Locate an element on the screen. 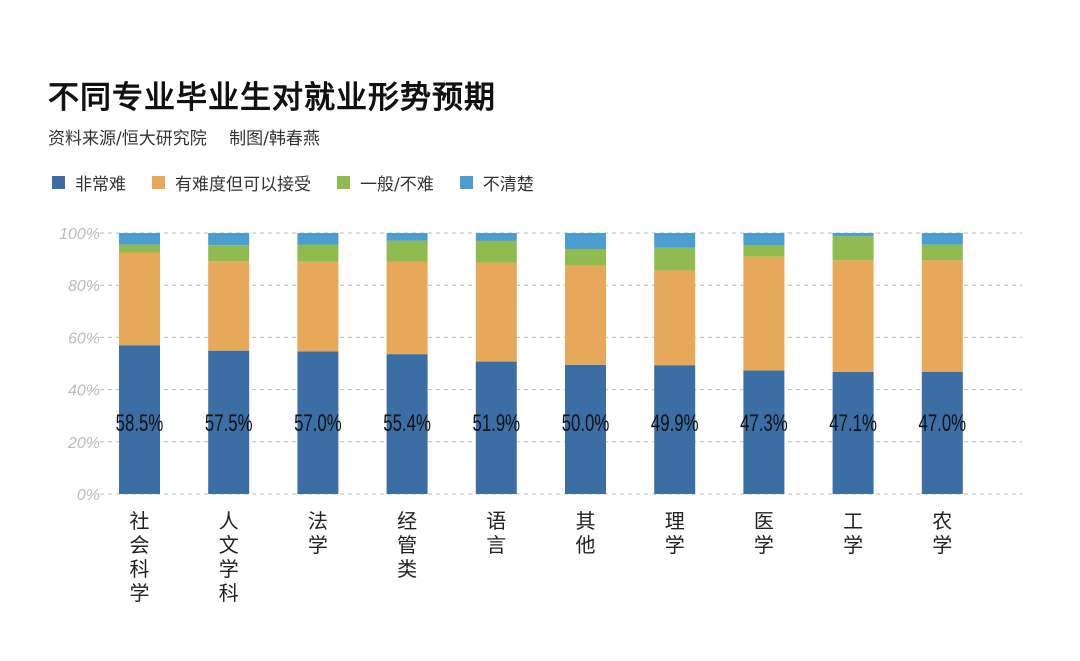 The image size is (1080, 661). legend: 非常难 有难度但可以接受 一般/不难 不清楚 is located at coordinates (293, 182).